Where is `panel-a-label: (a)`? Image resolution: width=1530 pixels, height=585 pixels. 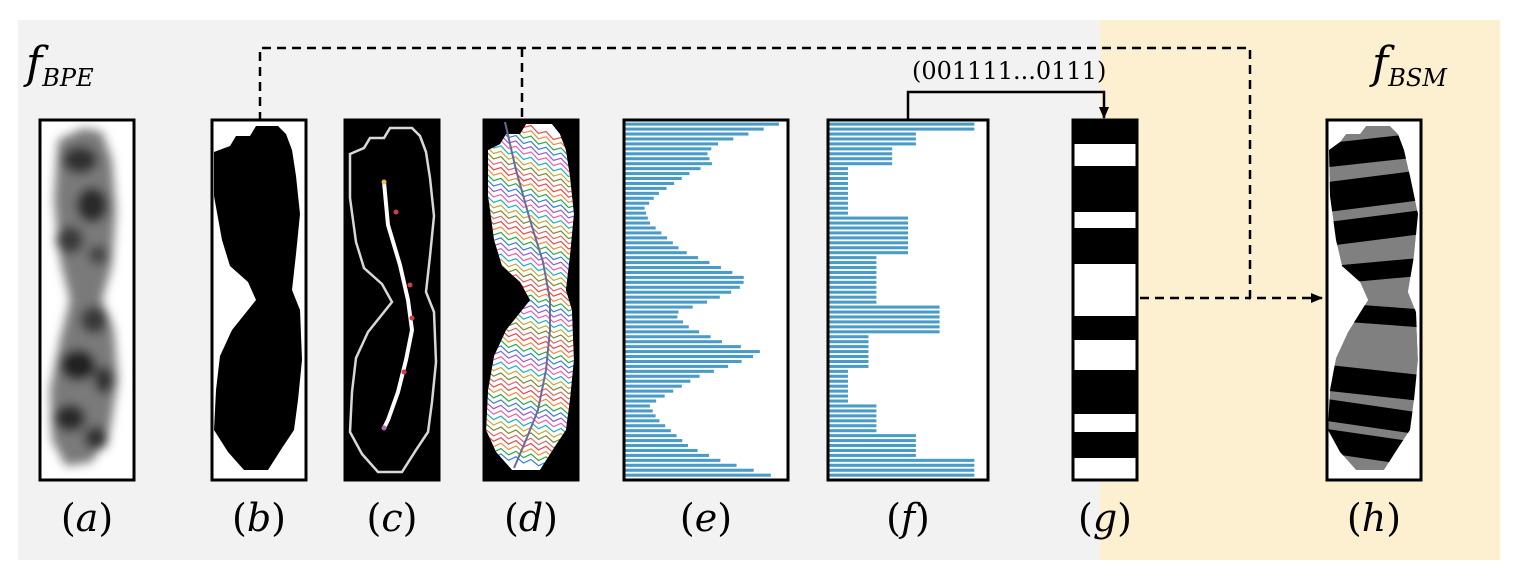 panel-a-label: (a) is located at coordinates (87, 518).